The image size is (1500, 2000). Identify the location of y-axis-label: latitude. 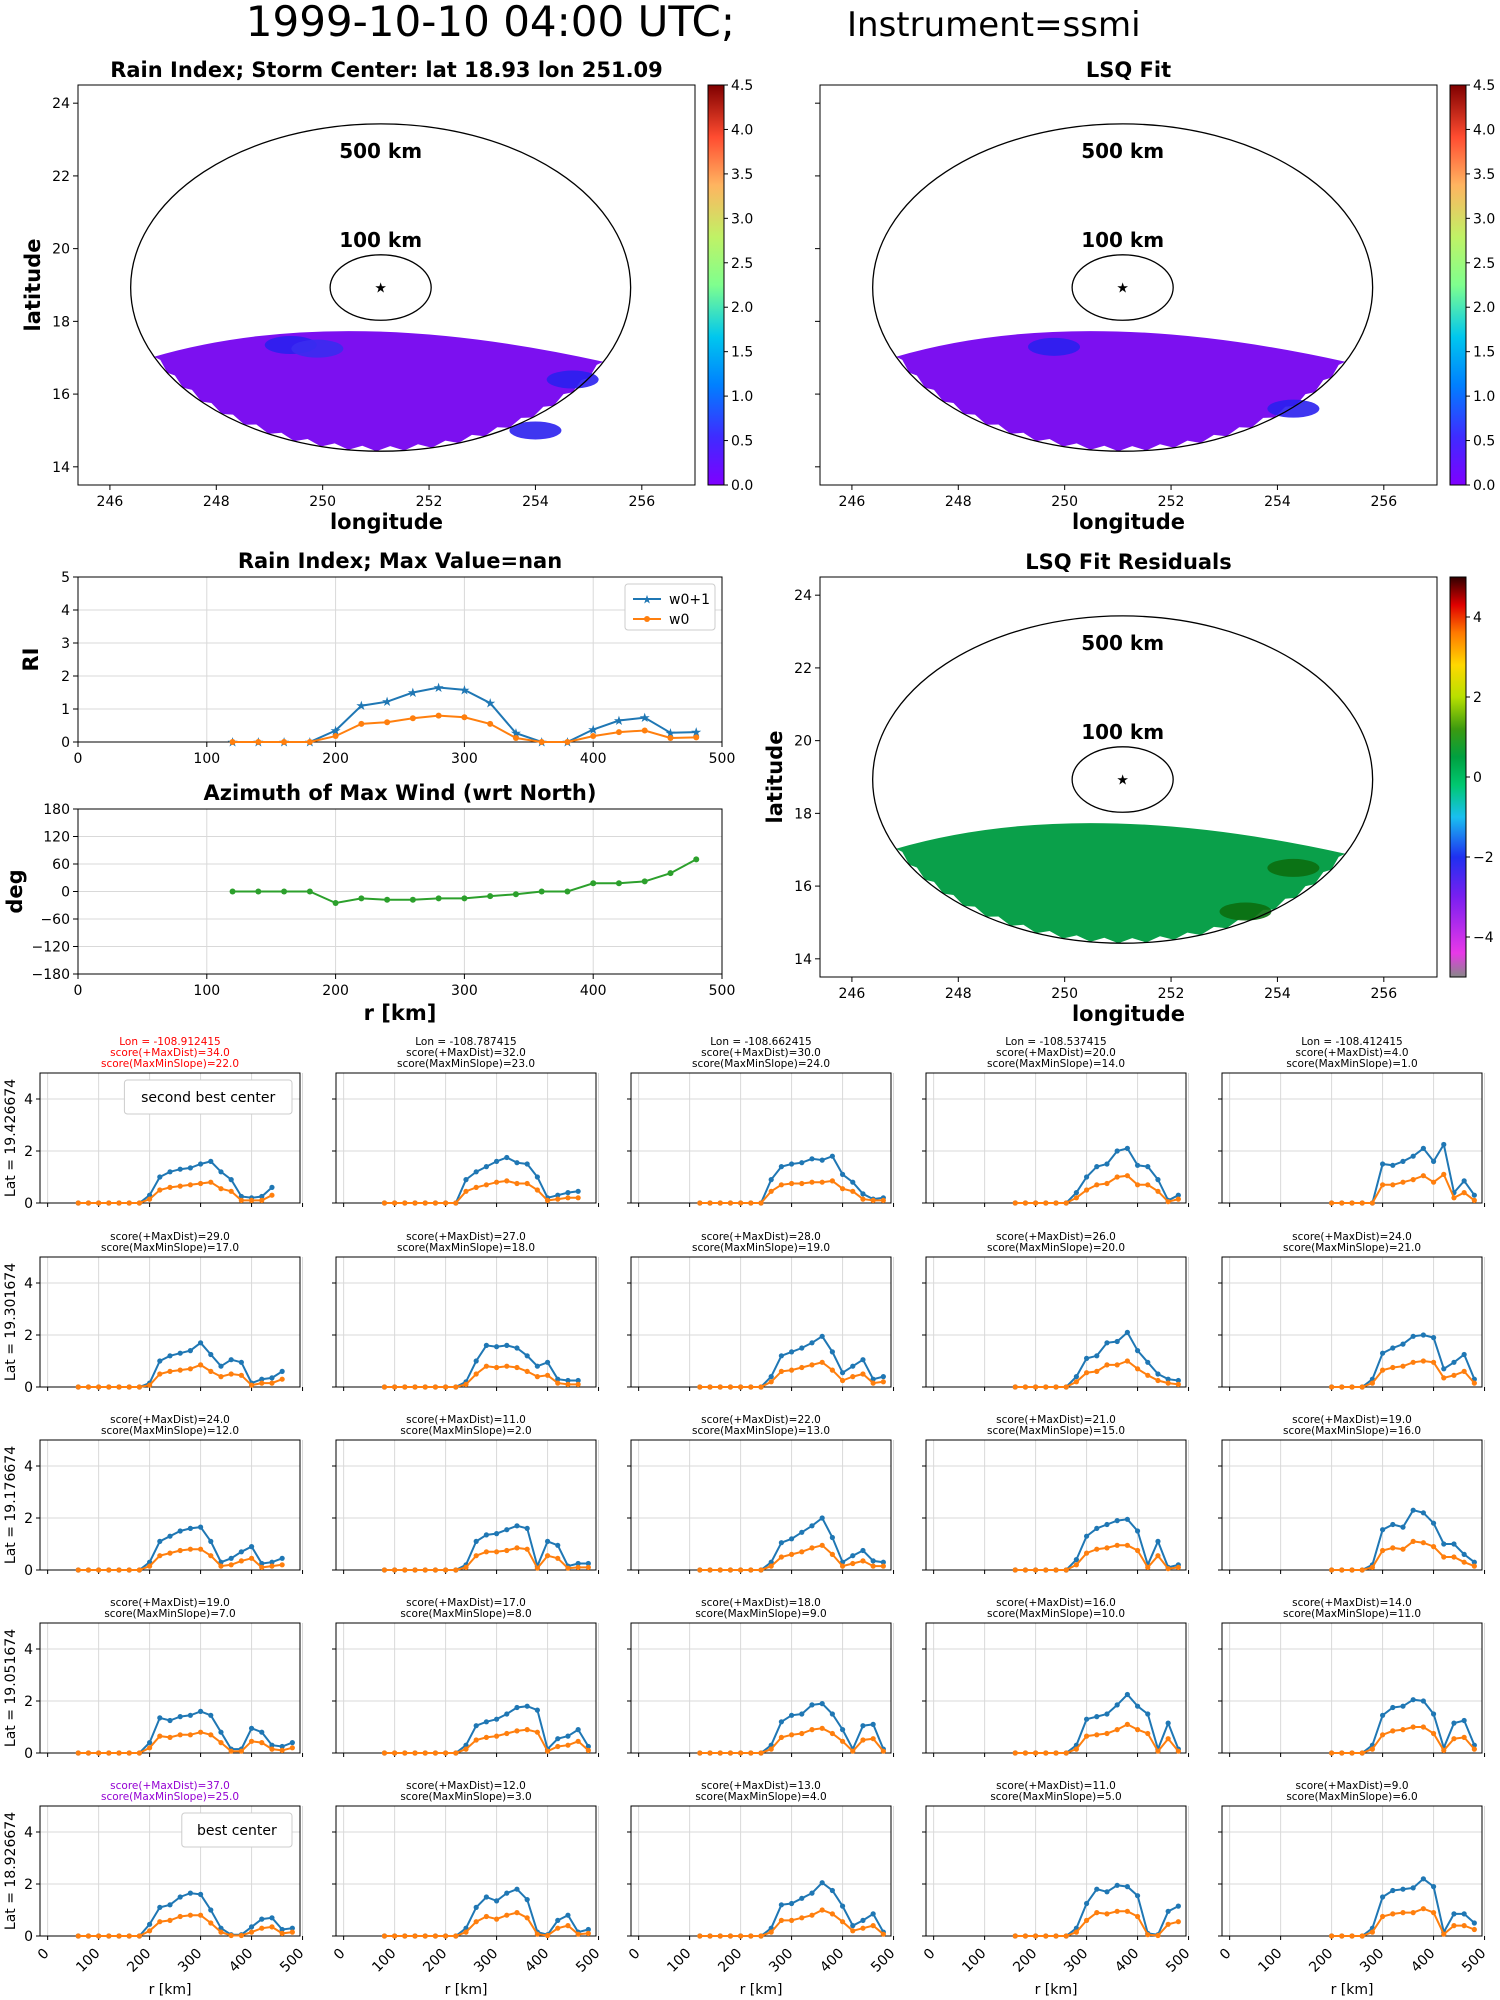
(775, 777).